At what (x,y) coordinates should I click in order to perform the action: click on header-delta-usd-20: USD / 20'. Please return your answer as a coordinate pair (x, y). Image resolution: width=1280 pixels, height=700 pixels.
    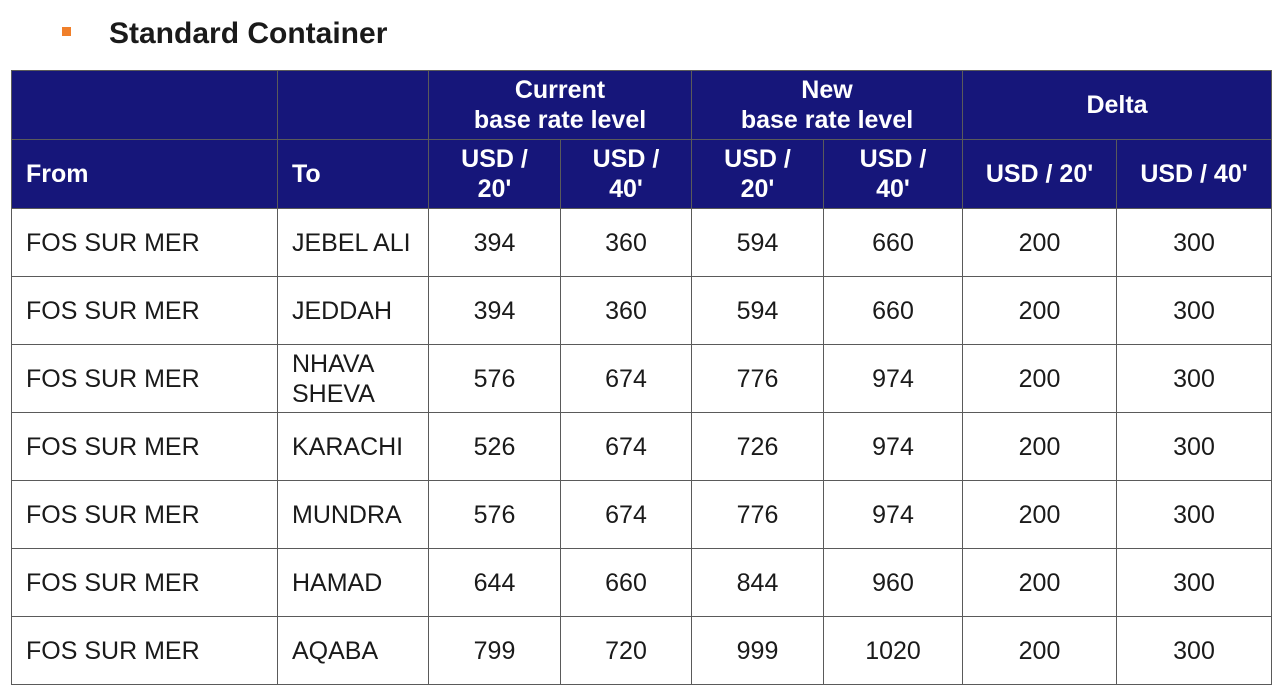
    Looking at the image, I should click on (1039, 174).